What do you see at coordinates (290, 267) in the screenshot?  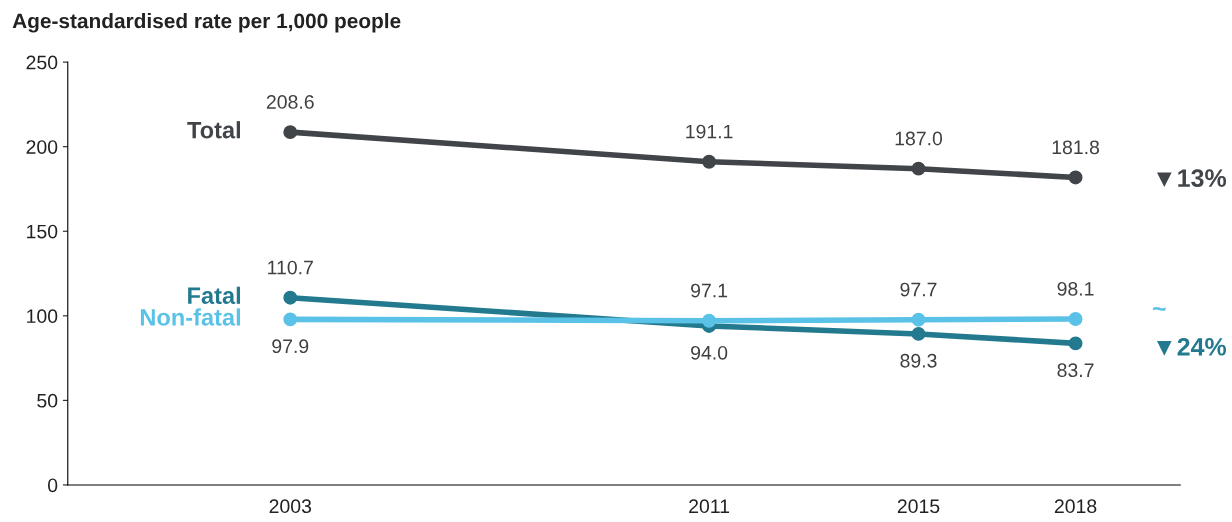 I see `data-label: 110.7` at bounding box center [290, 267].